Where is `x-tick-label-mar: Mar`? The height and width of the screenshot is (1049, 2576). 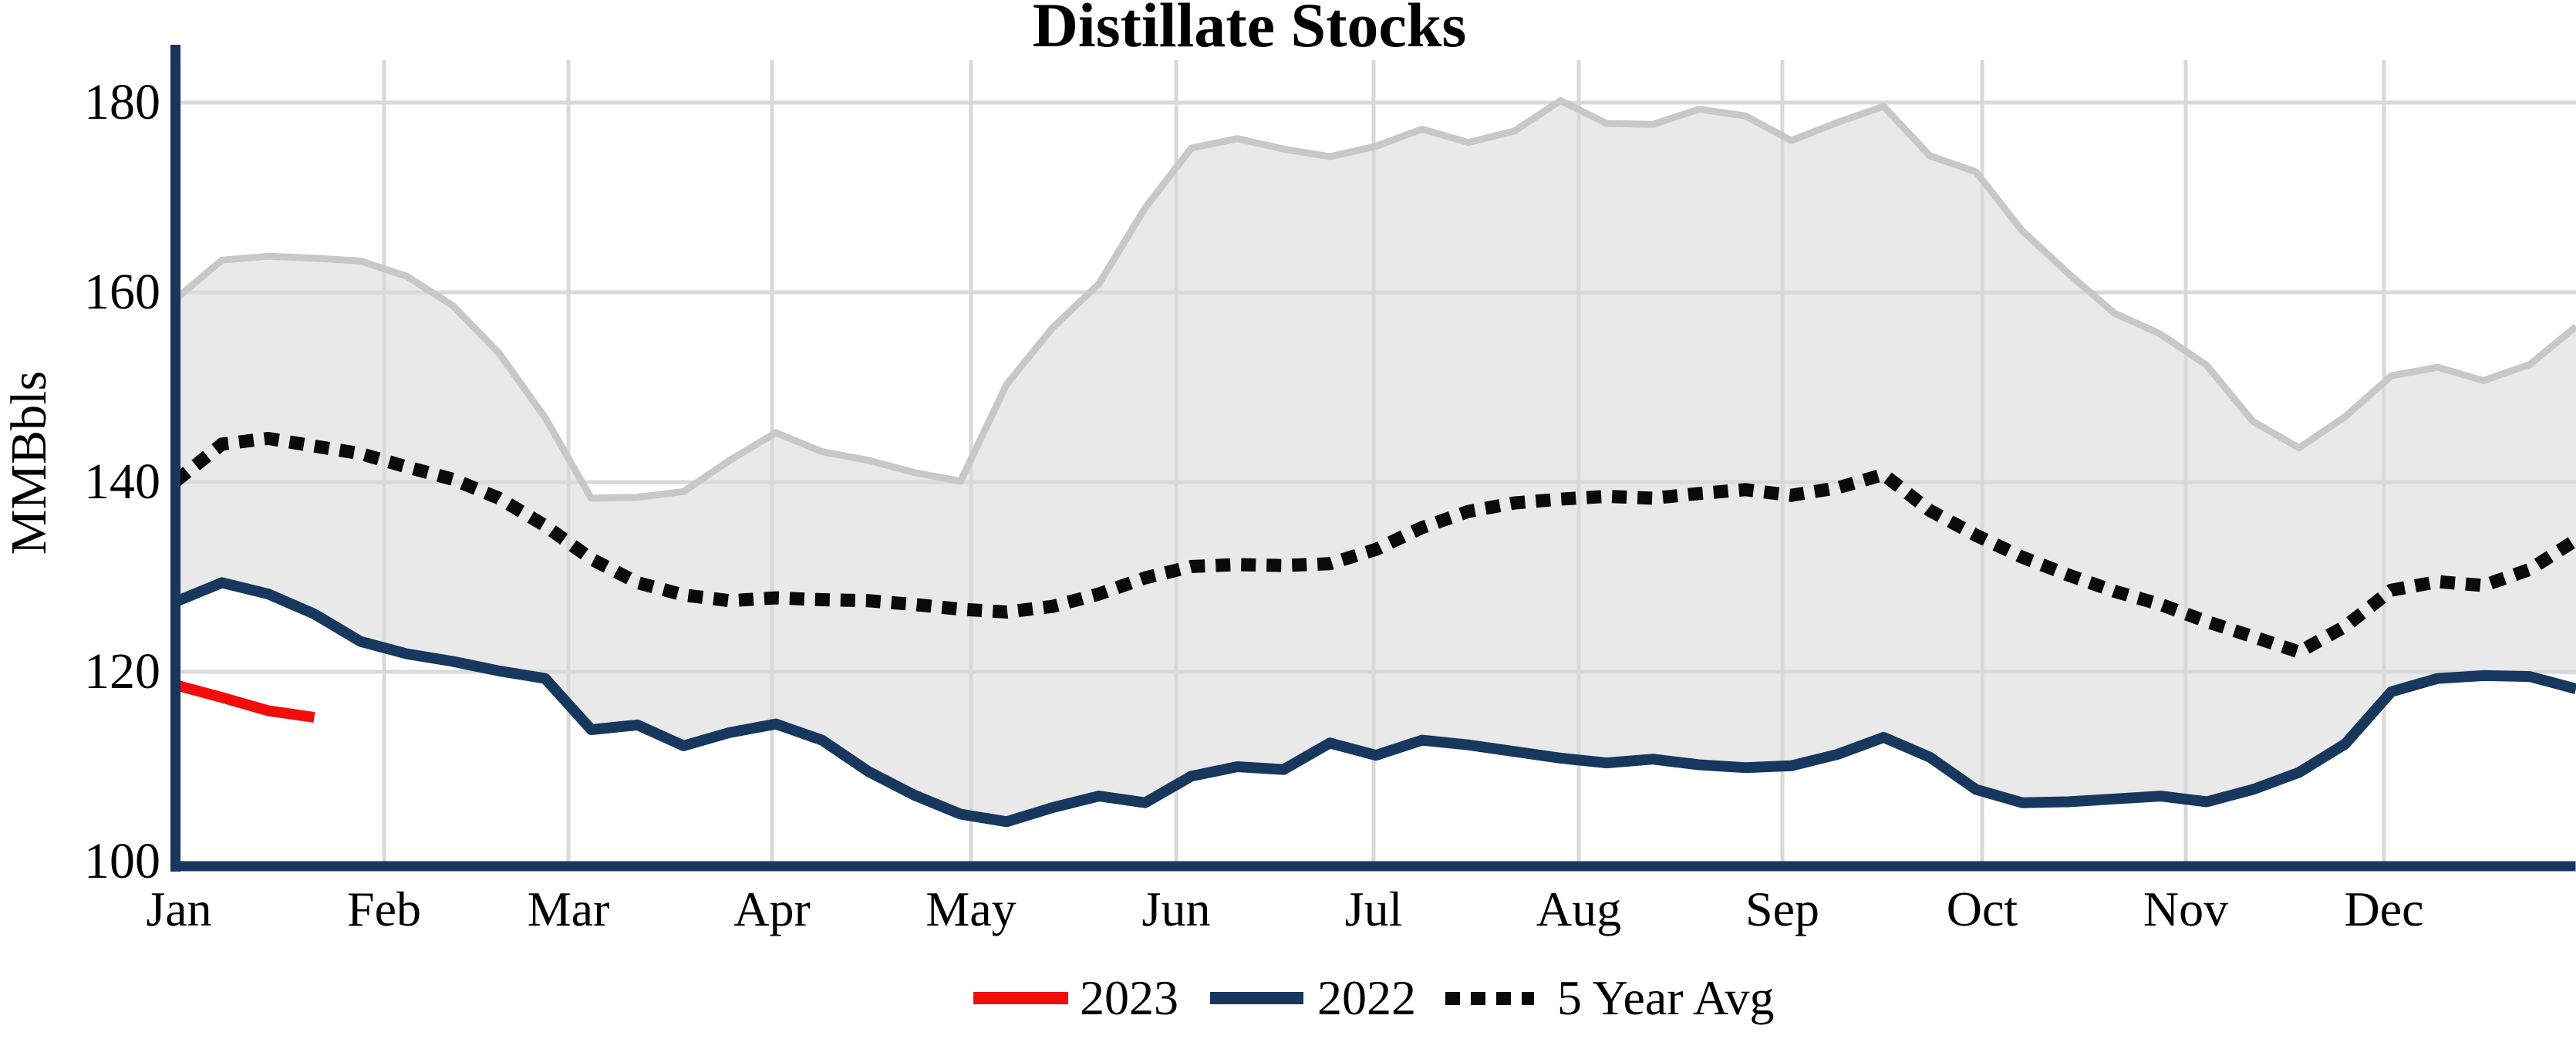
x-tick-label-mar: Mar is located at coordinates (568, 909).